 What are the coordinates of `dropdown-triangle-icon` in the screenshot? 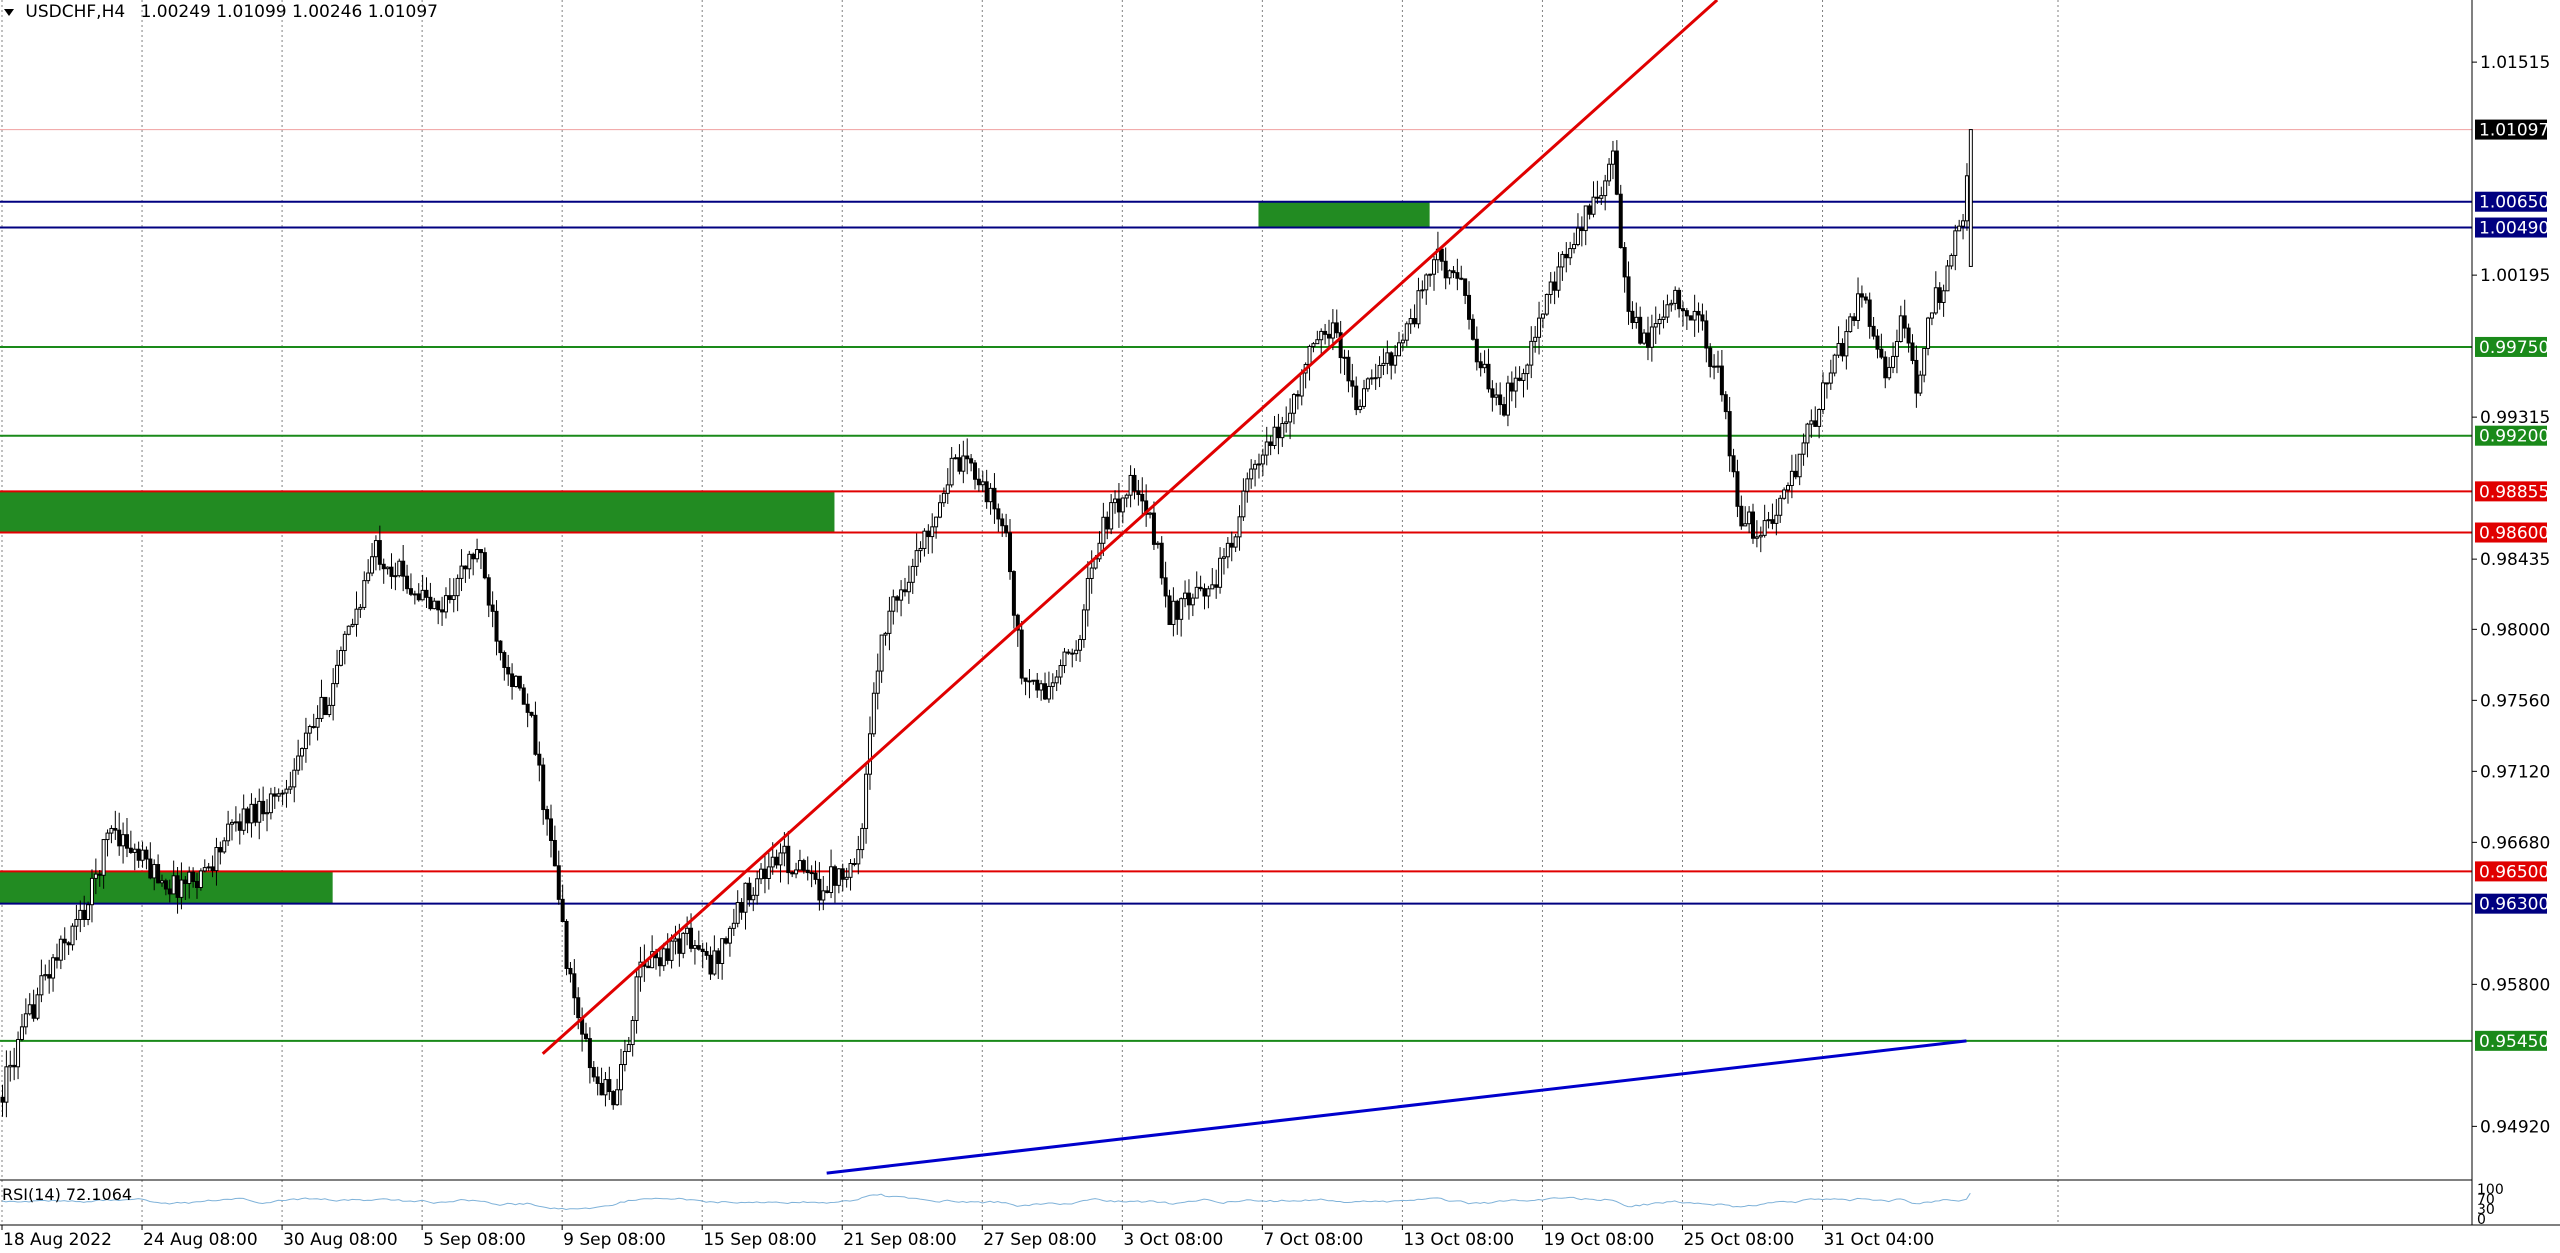 It's located at (9, 12).